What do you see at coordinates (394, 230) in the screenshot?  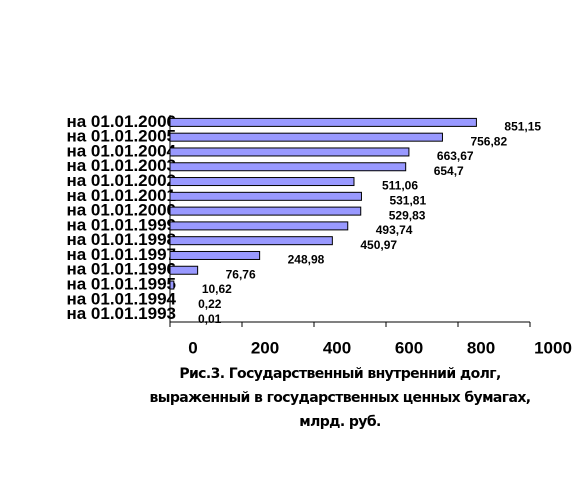 I see `value-label: 493,74` at bounding box center [394, 230].